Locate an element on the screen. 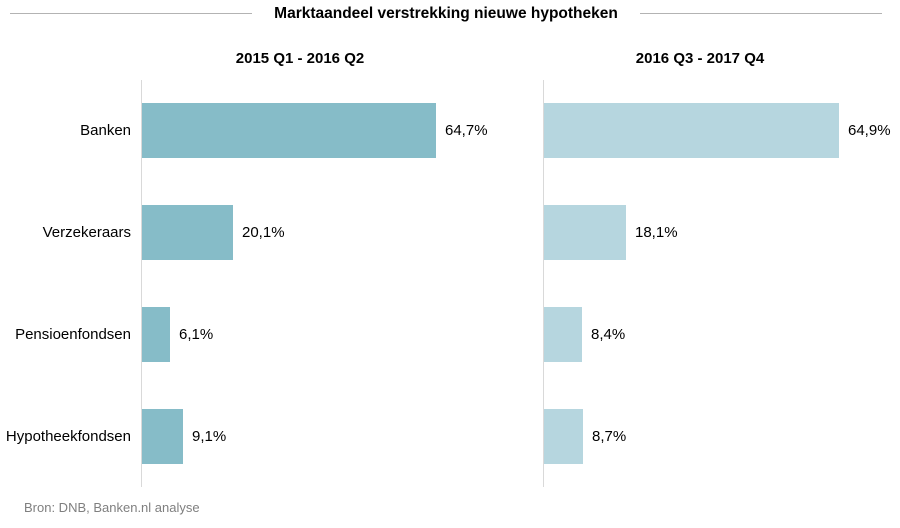  value-label: 64,9% is located at coordinates (869, 130).